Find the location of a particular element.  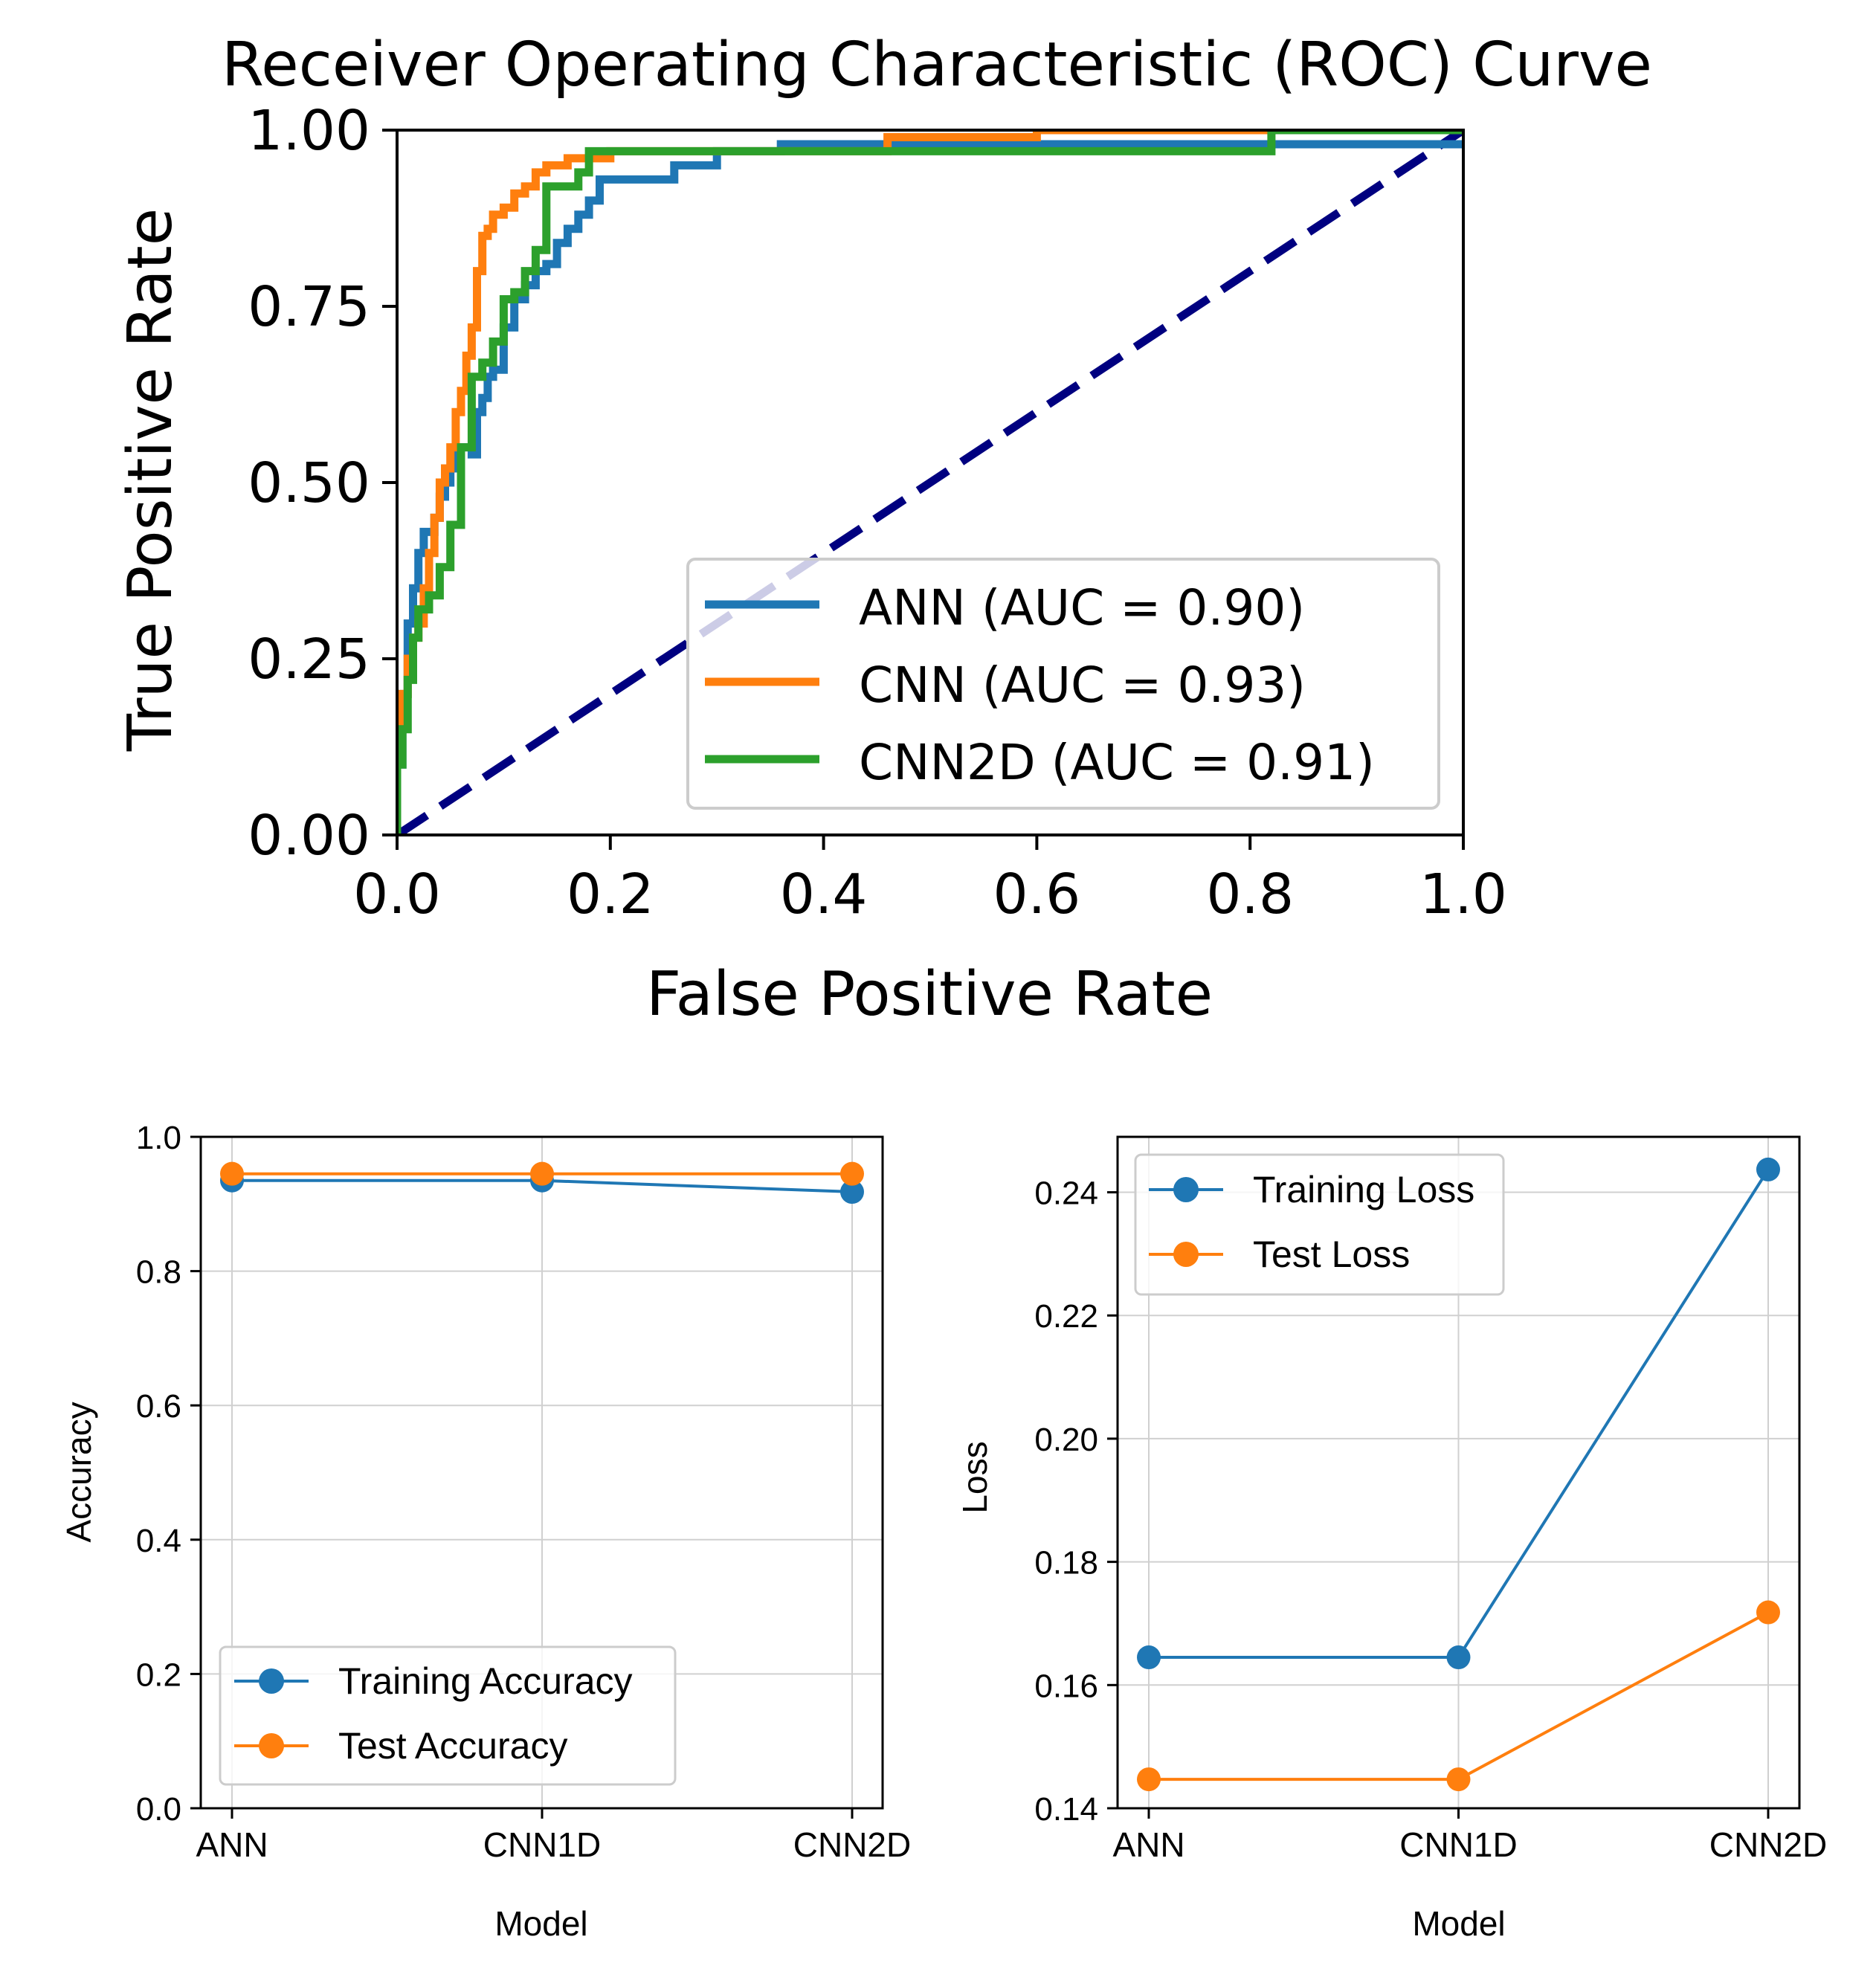

roc-legend-label-cnn: CNN (AUC = 0.93) is located at coordinates (1082, 685).